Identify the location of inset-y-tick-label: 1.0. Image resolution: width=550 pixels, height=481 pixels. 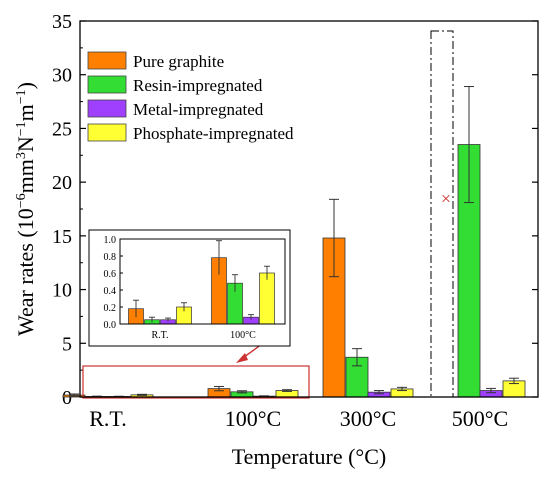
(110, 240).